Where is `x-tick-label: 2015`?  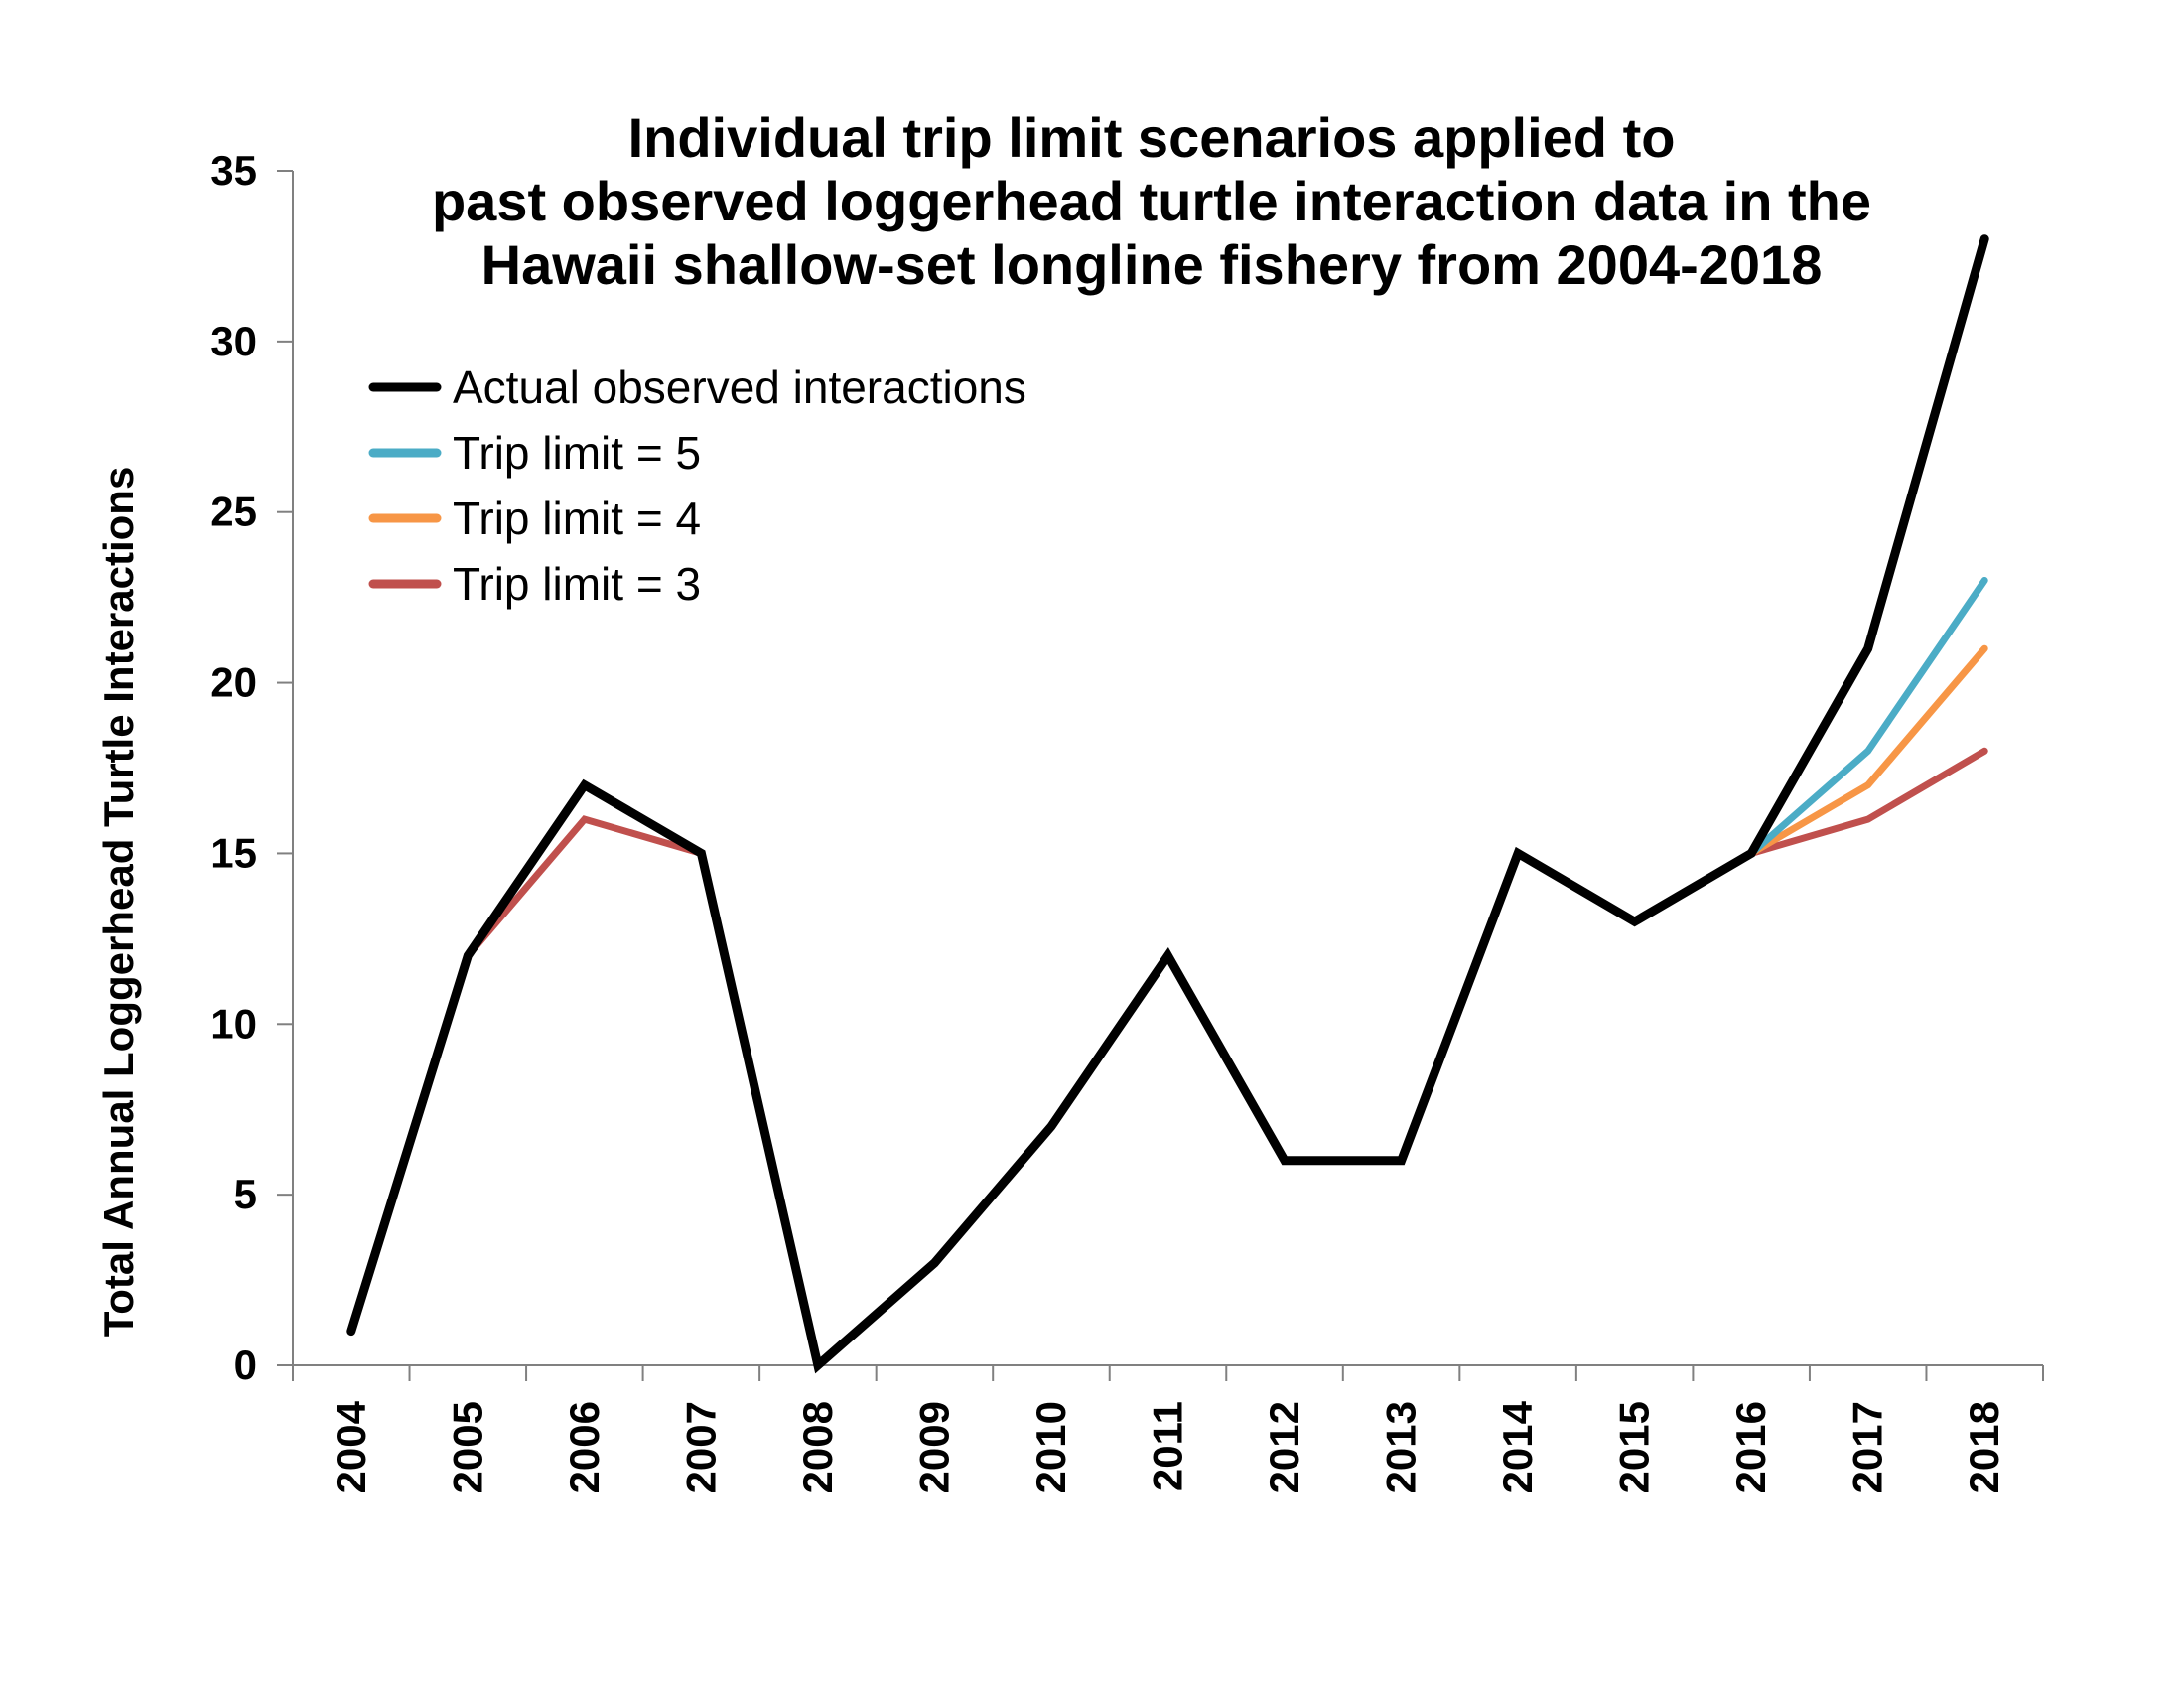
x-tick-label: 2015 is located at coordinates (1634, 1447).